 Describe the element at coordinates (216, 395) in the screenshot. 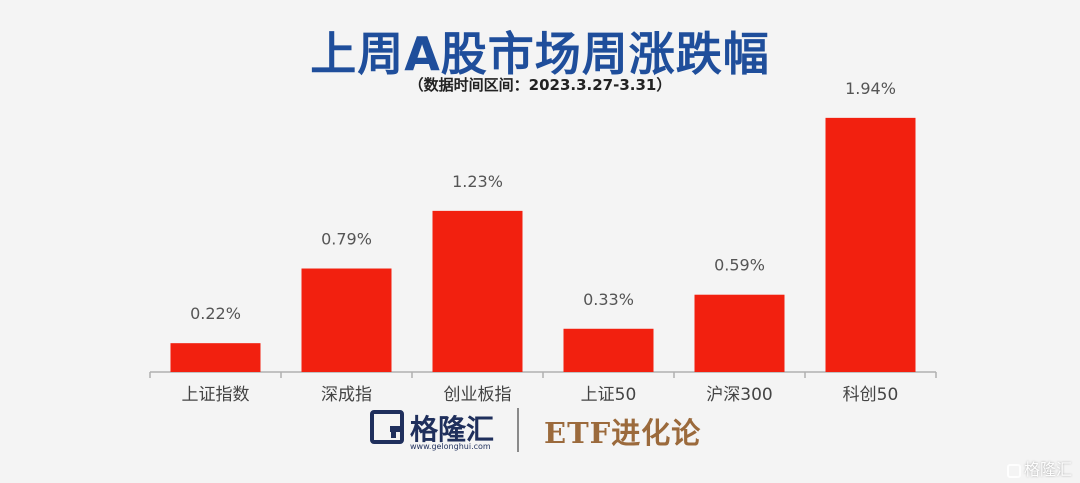

I see `x-tick-label: 上证指数` at that location.